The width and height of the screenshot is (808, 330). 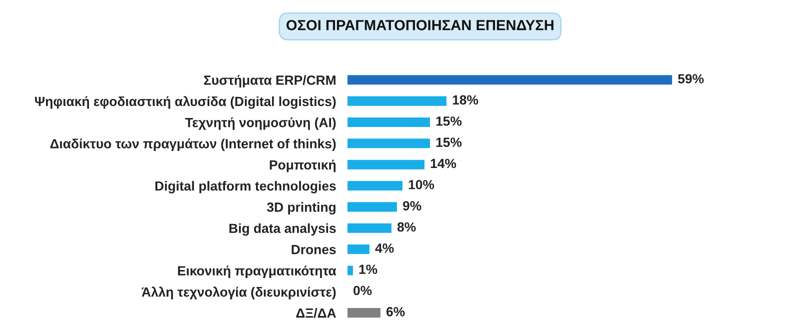 I want to click on y-tick-label: Ρομποτική, so click(x=303, y=166).